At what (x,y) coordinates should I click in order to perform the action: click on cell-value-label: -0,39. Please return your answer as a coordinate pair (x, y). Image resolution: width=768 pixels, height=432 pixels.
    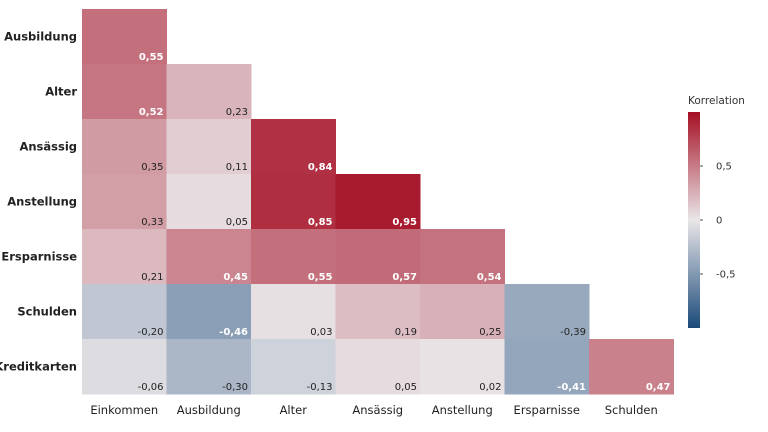
    Looking at the image, I should click on (573, 332).